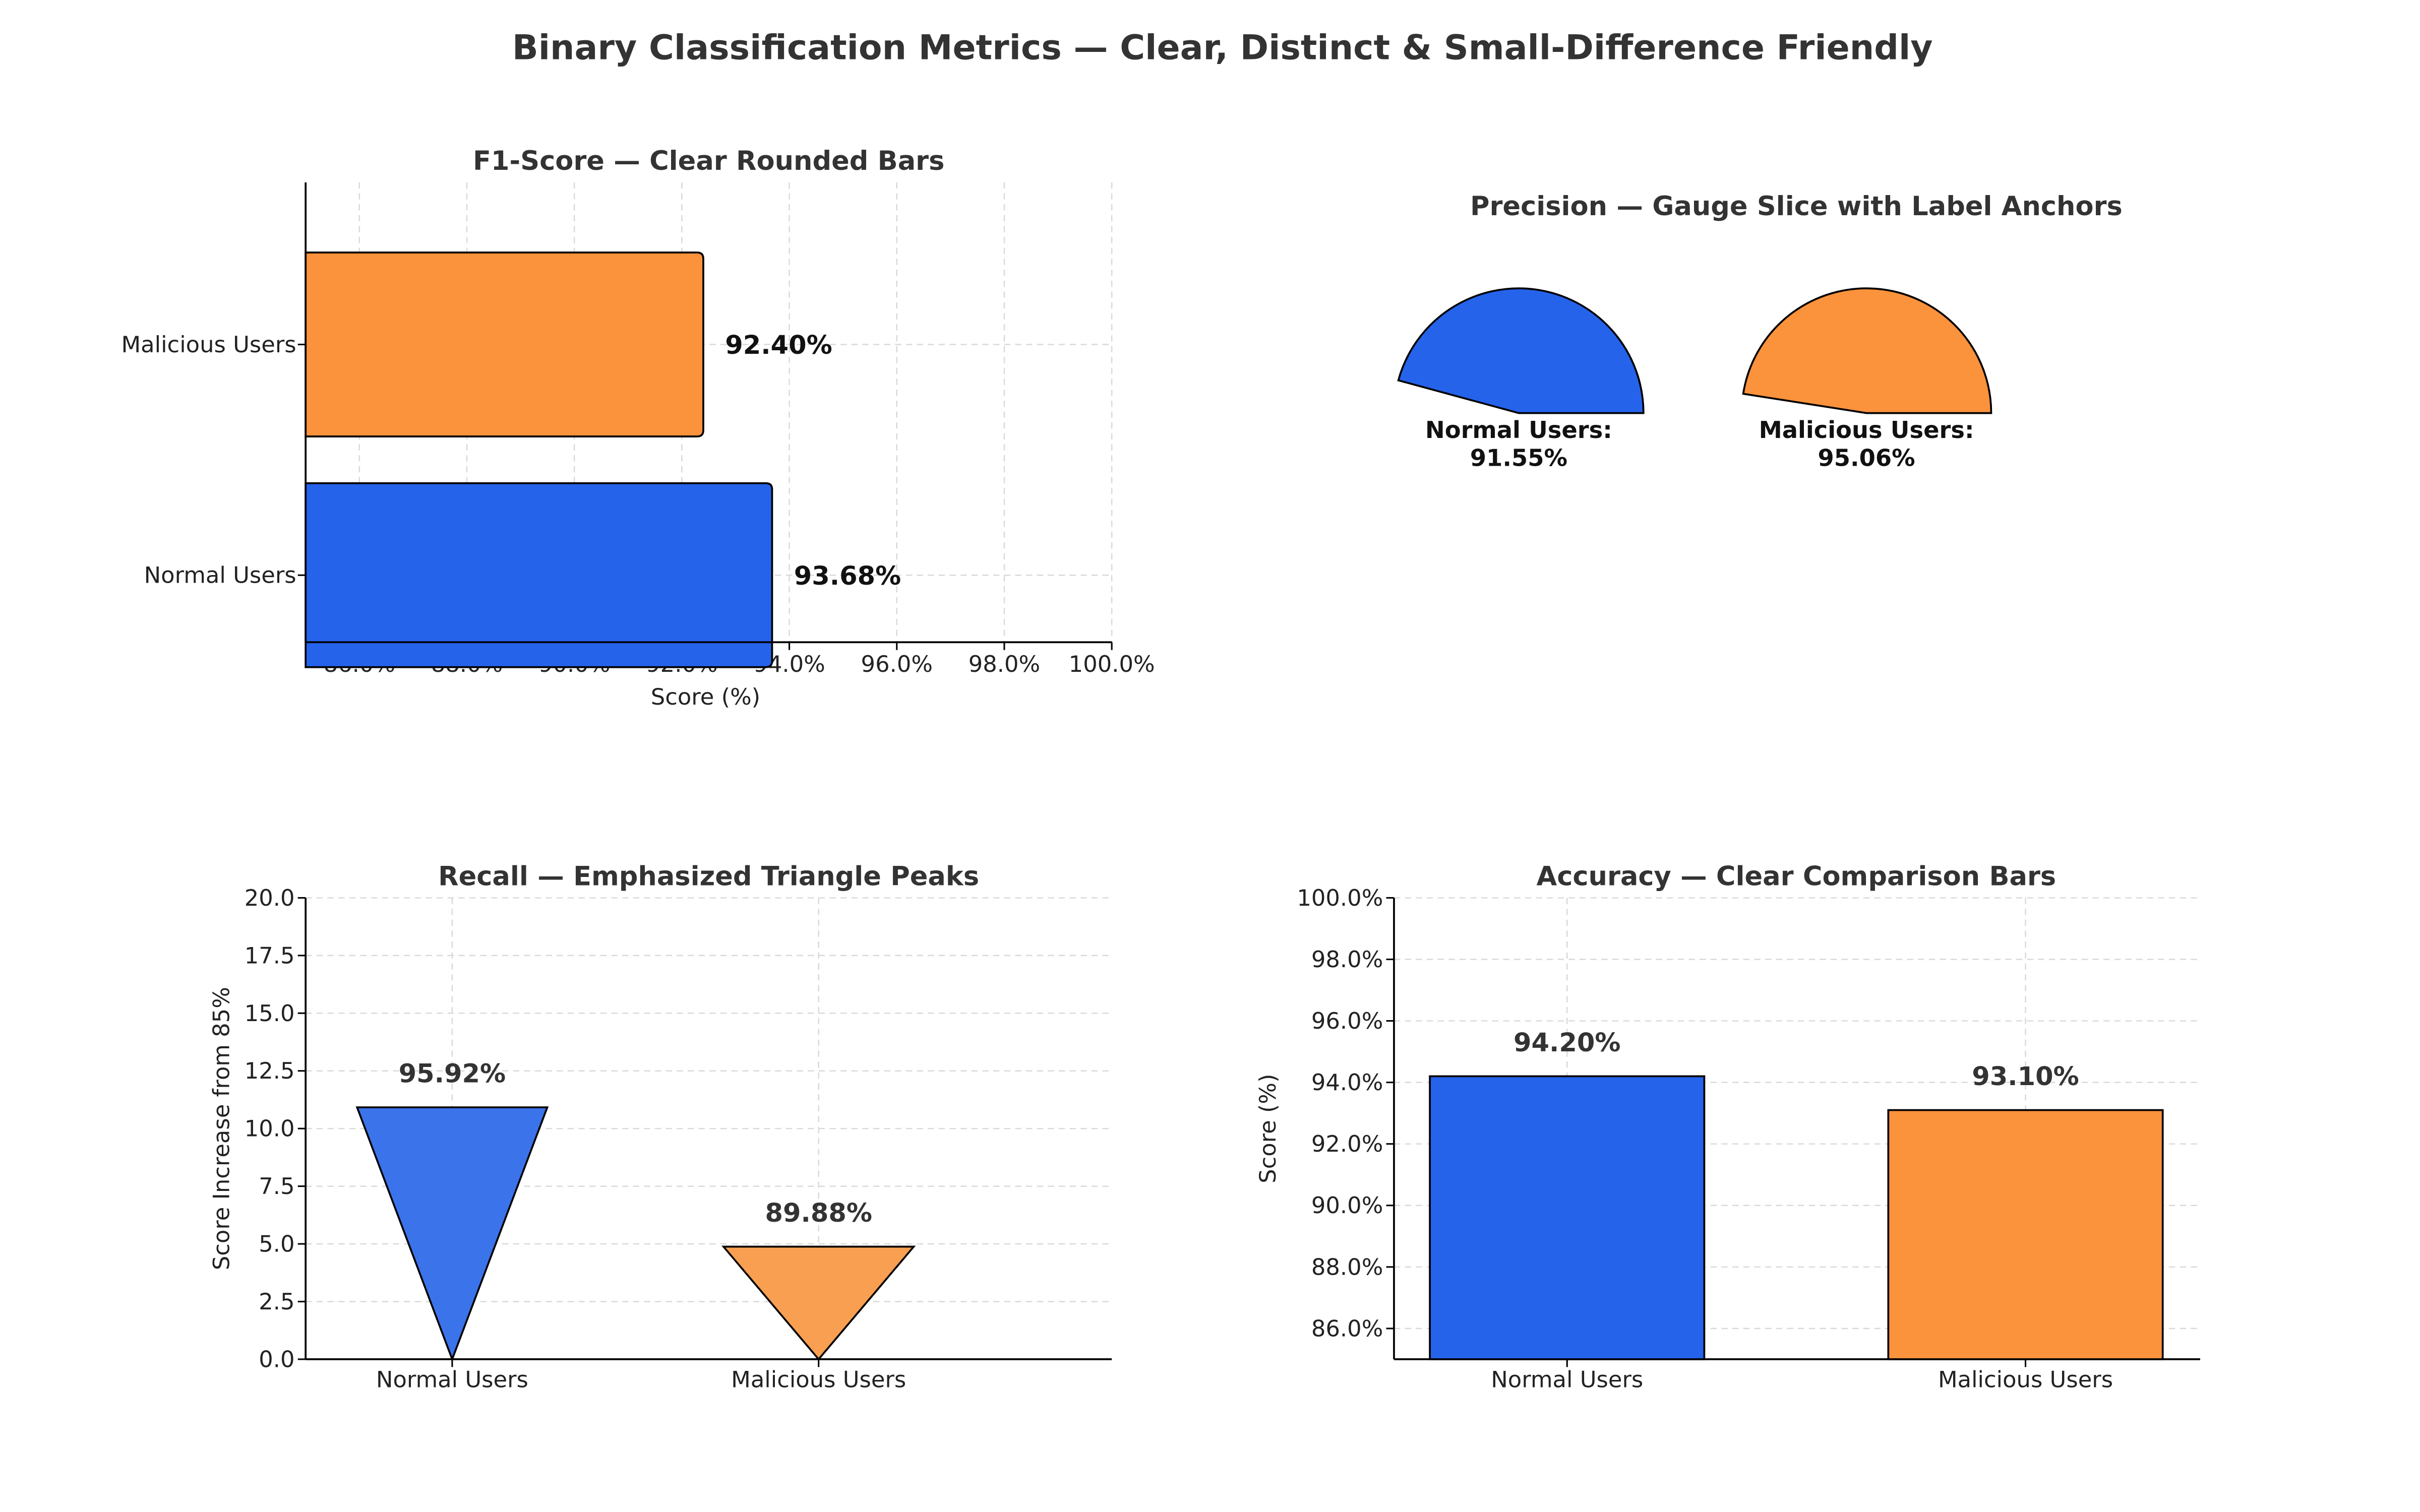 This screenshot has height=1512, width=2420. Describe the element at coordinates (504, 344) in the screenshot. I see `f1-bar-malicious` at that location.